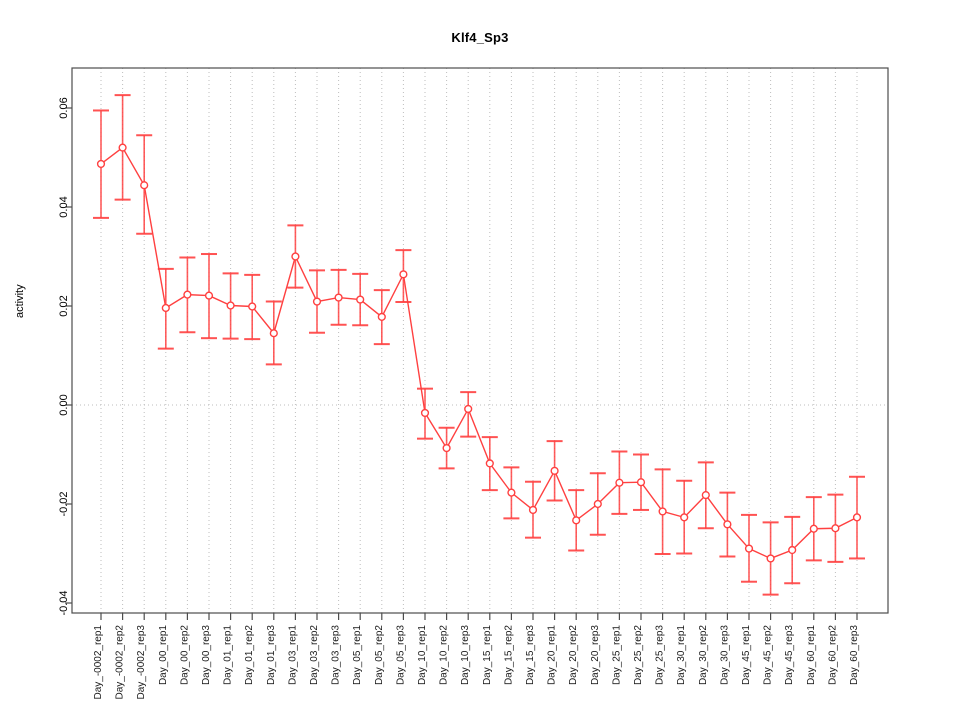 Image resolution: width=960 pixels, height=720 pixels. I want to click on svg-text: Day_60_rep2, so click(832, 655).